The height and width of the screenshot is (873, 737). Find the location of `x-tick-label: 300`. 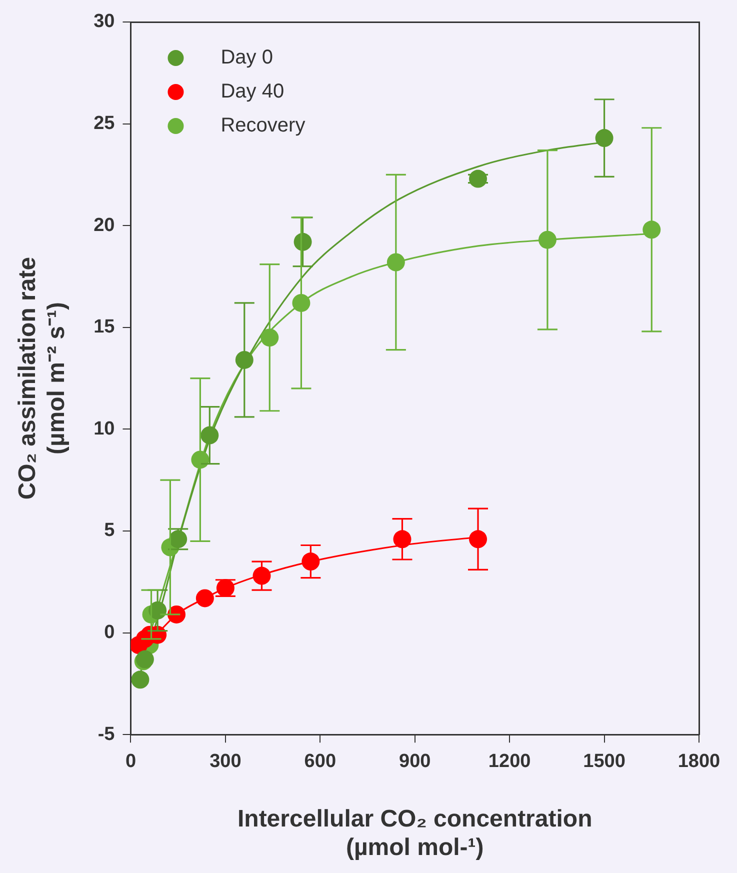

x-tick-label: 300 is located at coordinates (226, 761).